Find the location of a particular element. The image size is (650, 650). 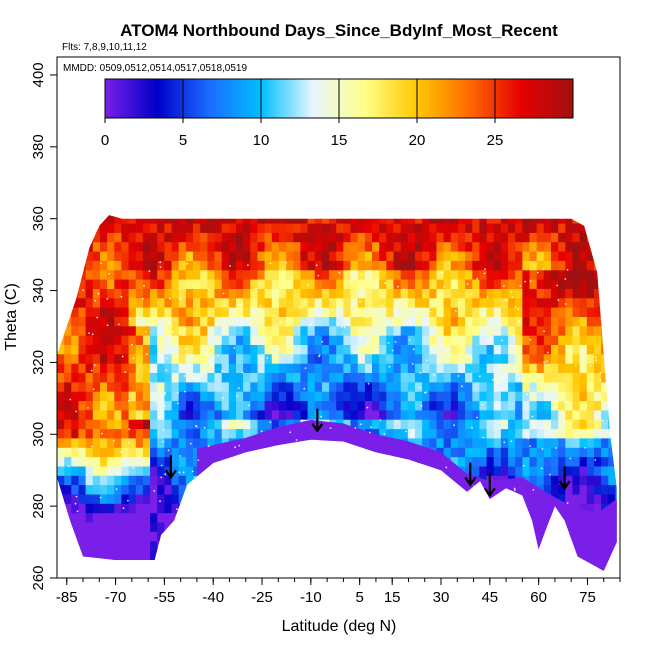

x-tick-label: -40 is located at coordinates (213, 597).